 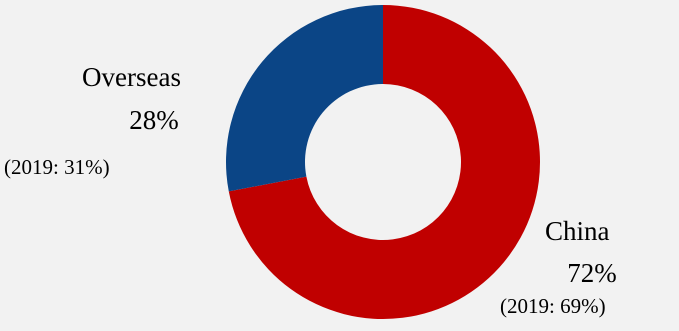 I want to click on overseas-percent-label: 28%, so click(x=154, y=120).